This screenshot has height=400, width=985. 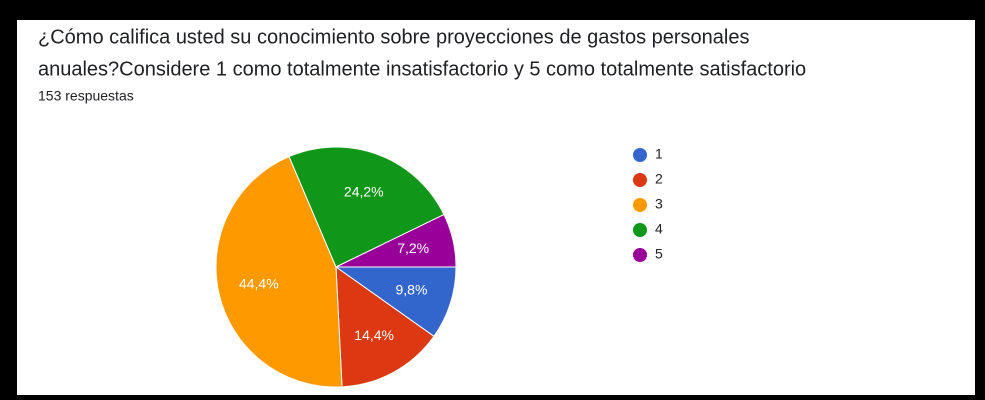 What do you see at coordinates (374, 335) in the screenshot?
I see `slice-label: 14,4%` at bounding box center [374, 335].